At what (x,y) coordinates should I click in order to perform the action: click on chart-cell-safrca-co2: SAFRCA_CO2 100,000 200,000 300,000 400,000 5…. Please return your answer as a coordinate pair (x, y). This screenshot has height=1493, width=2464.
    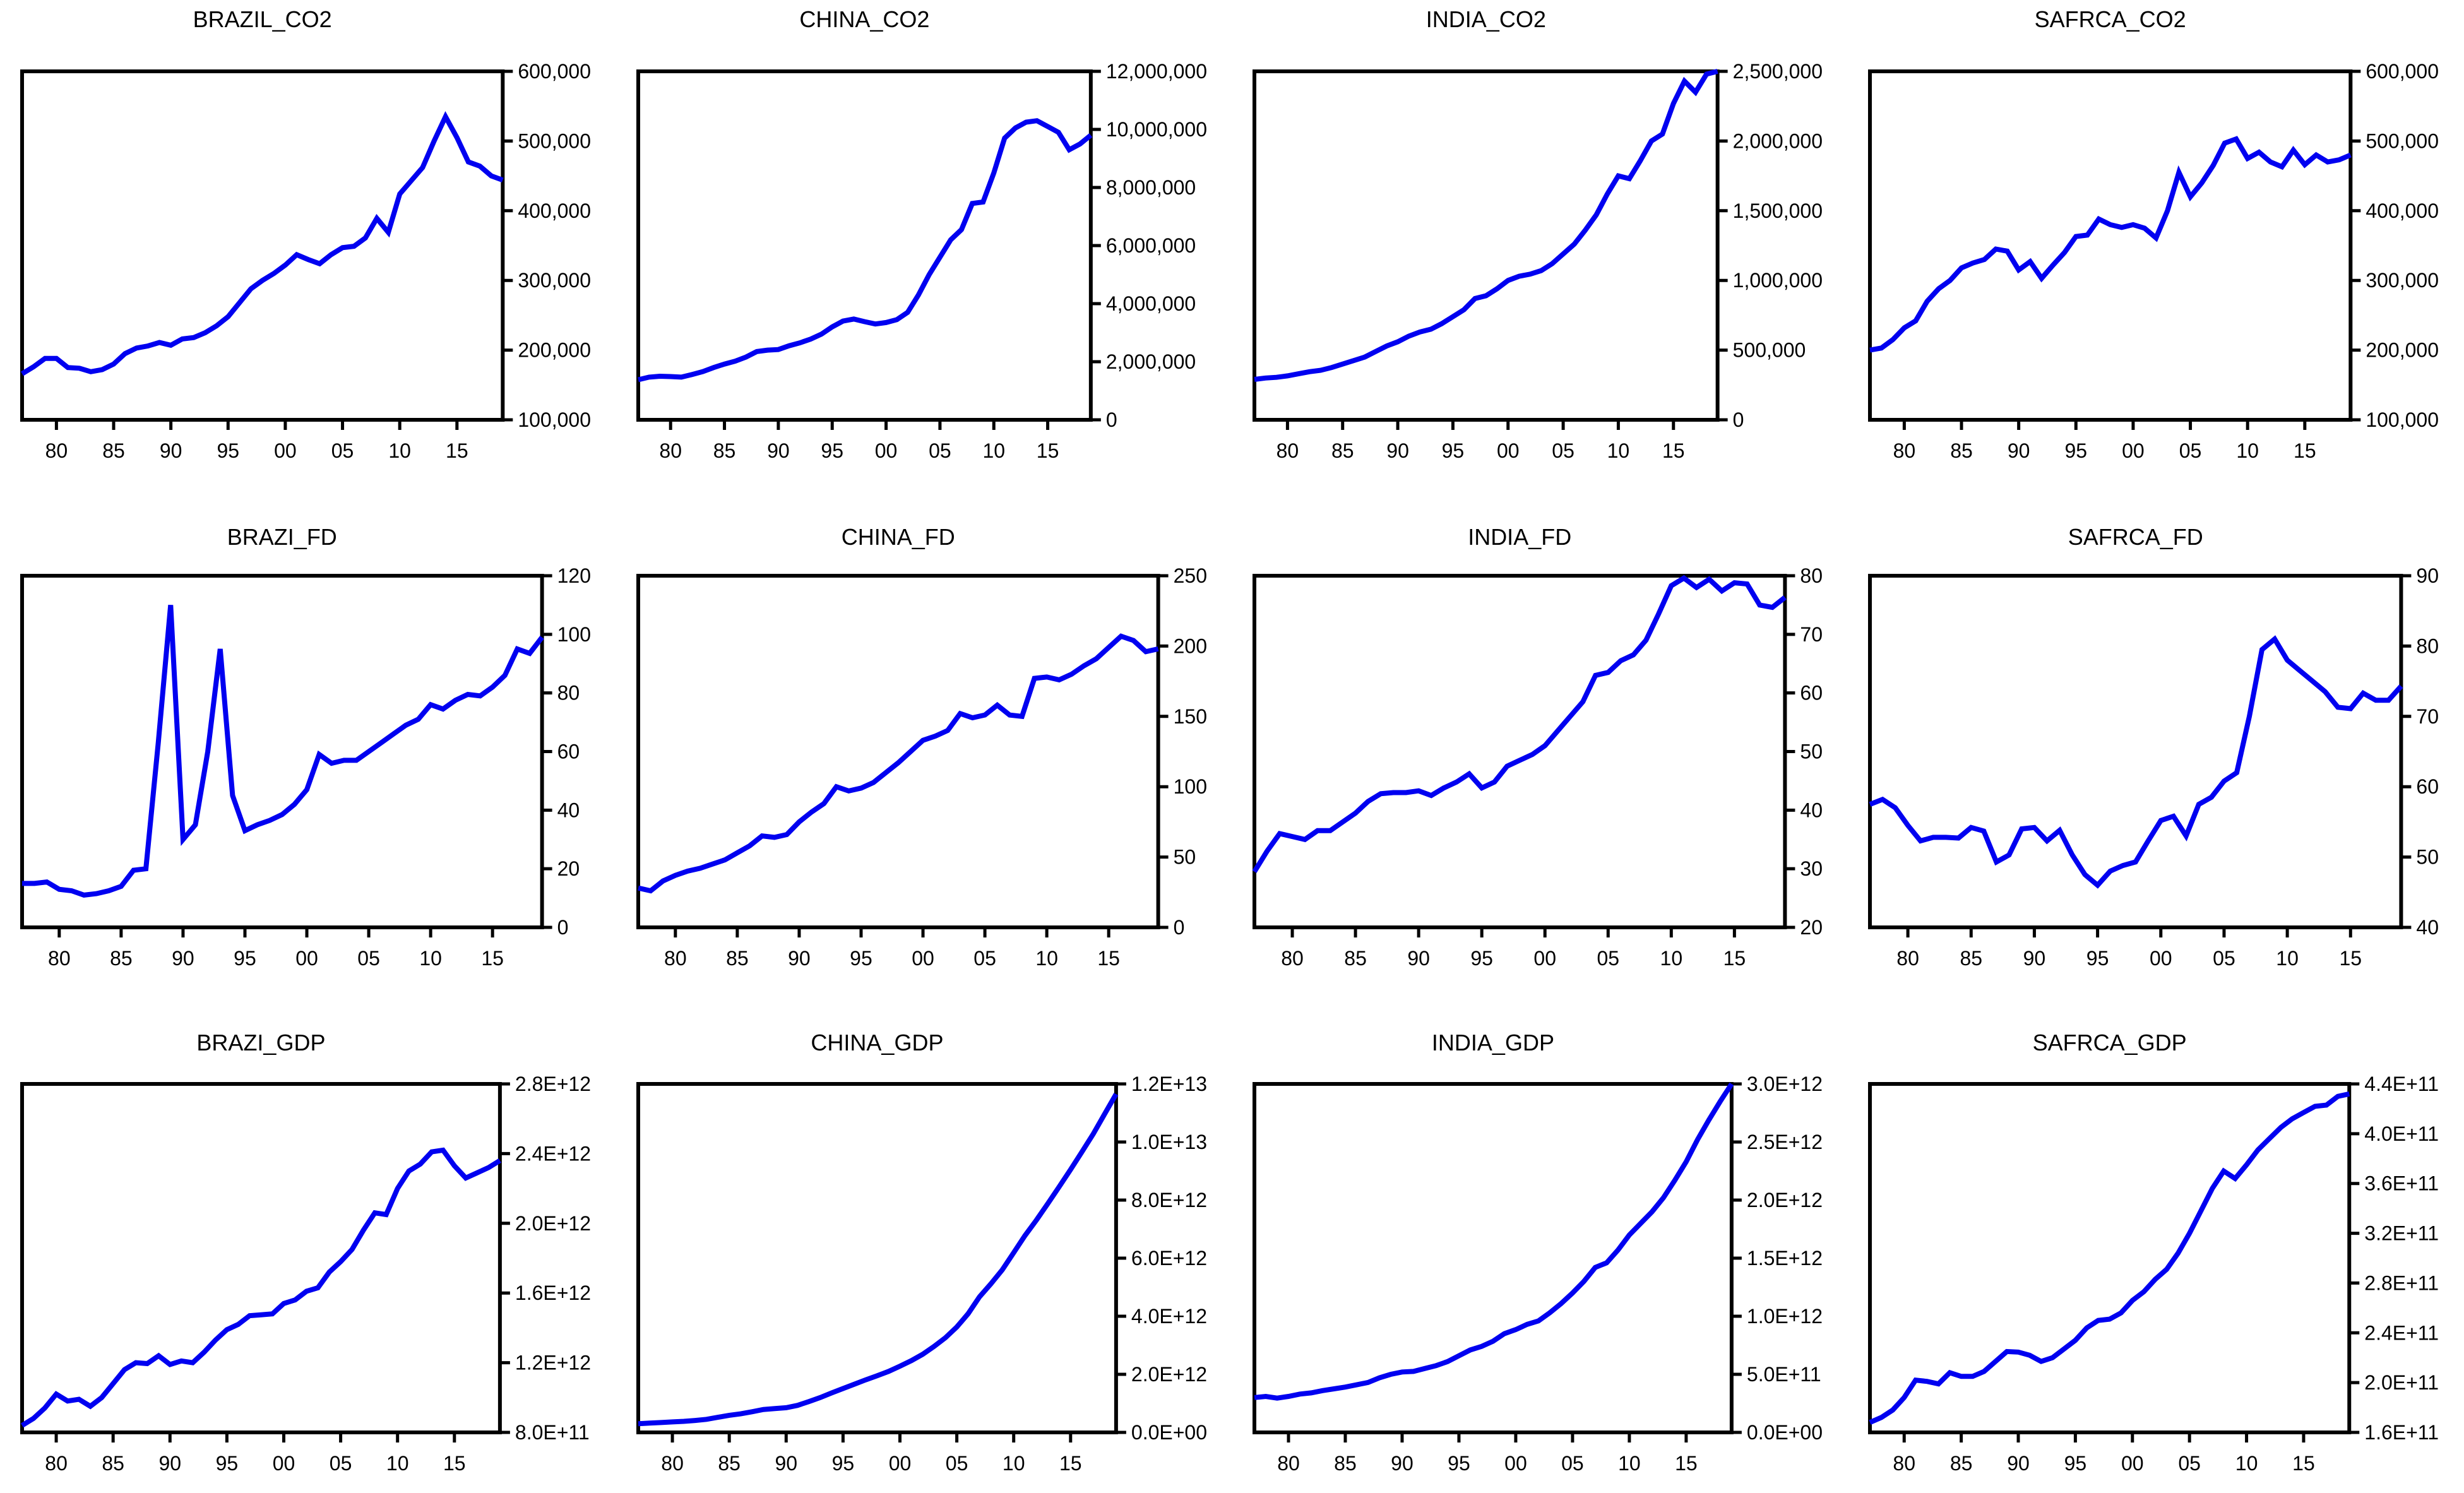
    Looking at the image, I should click on (2156, 249).